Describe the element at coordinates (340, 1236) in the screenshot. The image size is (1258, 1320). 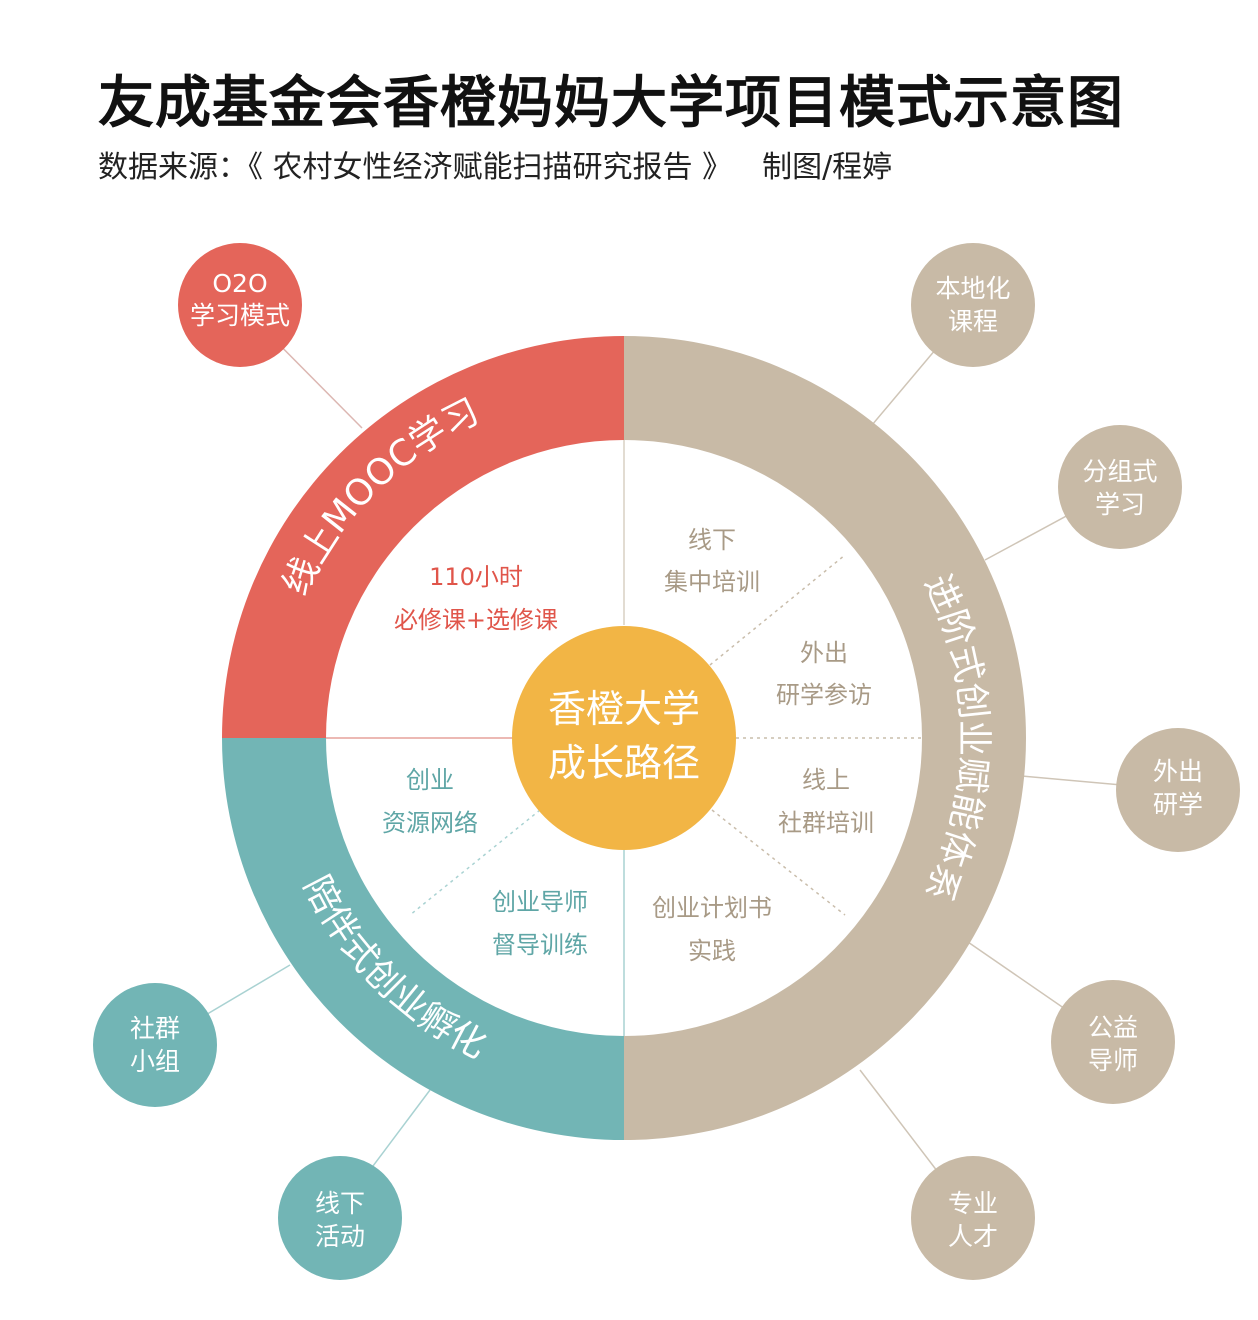
I see `bubble-offline-activity-line2: 活动` at that location.